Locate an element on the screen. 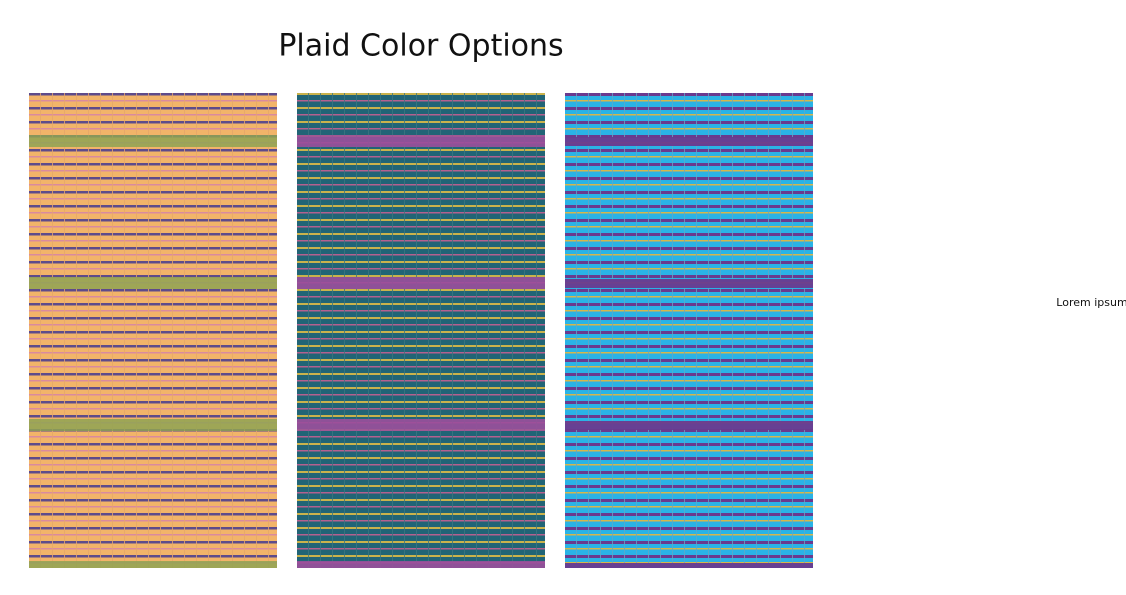 This screenshot has width=1126, height=595. note-text: Lorem ipsum is located at coordinates (1091, 302).